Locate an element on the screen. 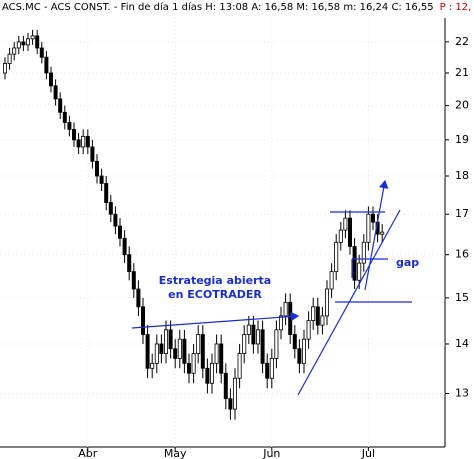 The width and height of the screenshot is (474, 459). x-tick-label: Abr is located at coordinates (88, 453).